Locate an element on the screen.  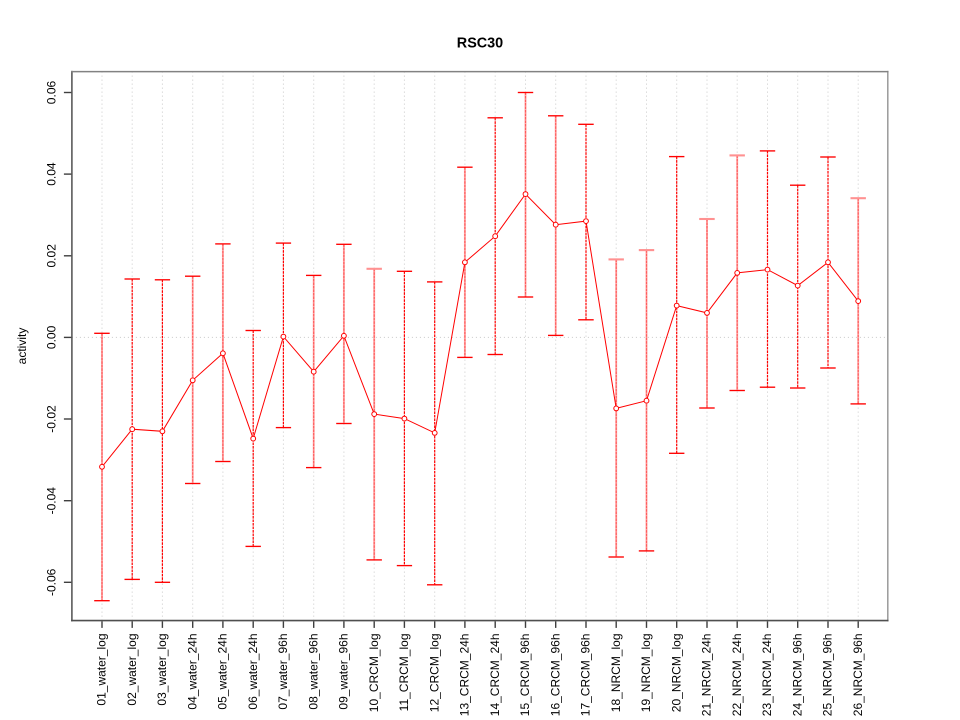
svg-text: 0.00 is located at coordinates (51, 337).